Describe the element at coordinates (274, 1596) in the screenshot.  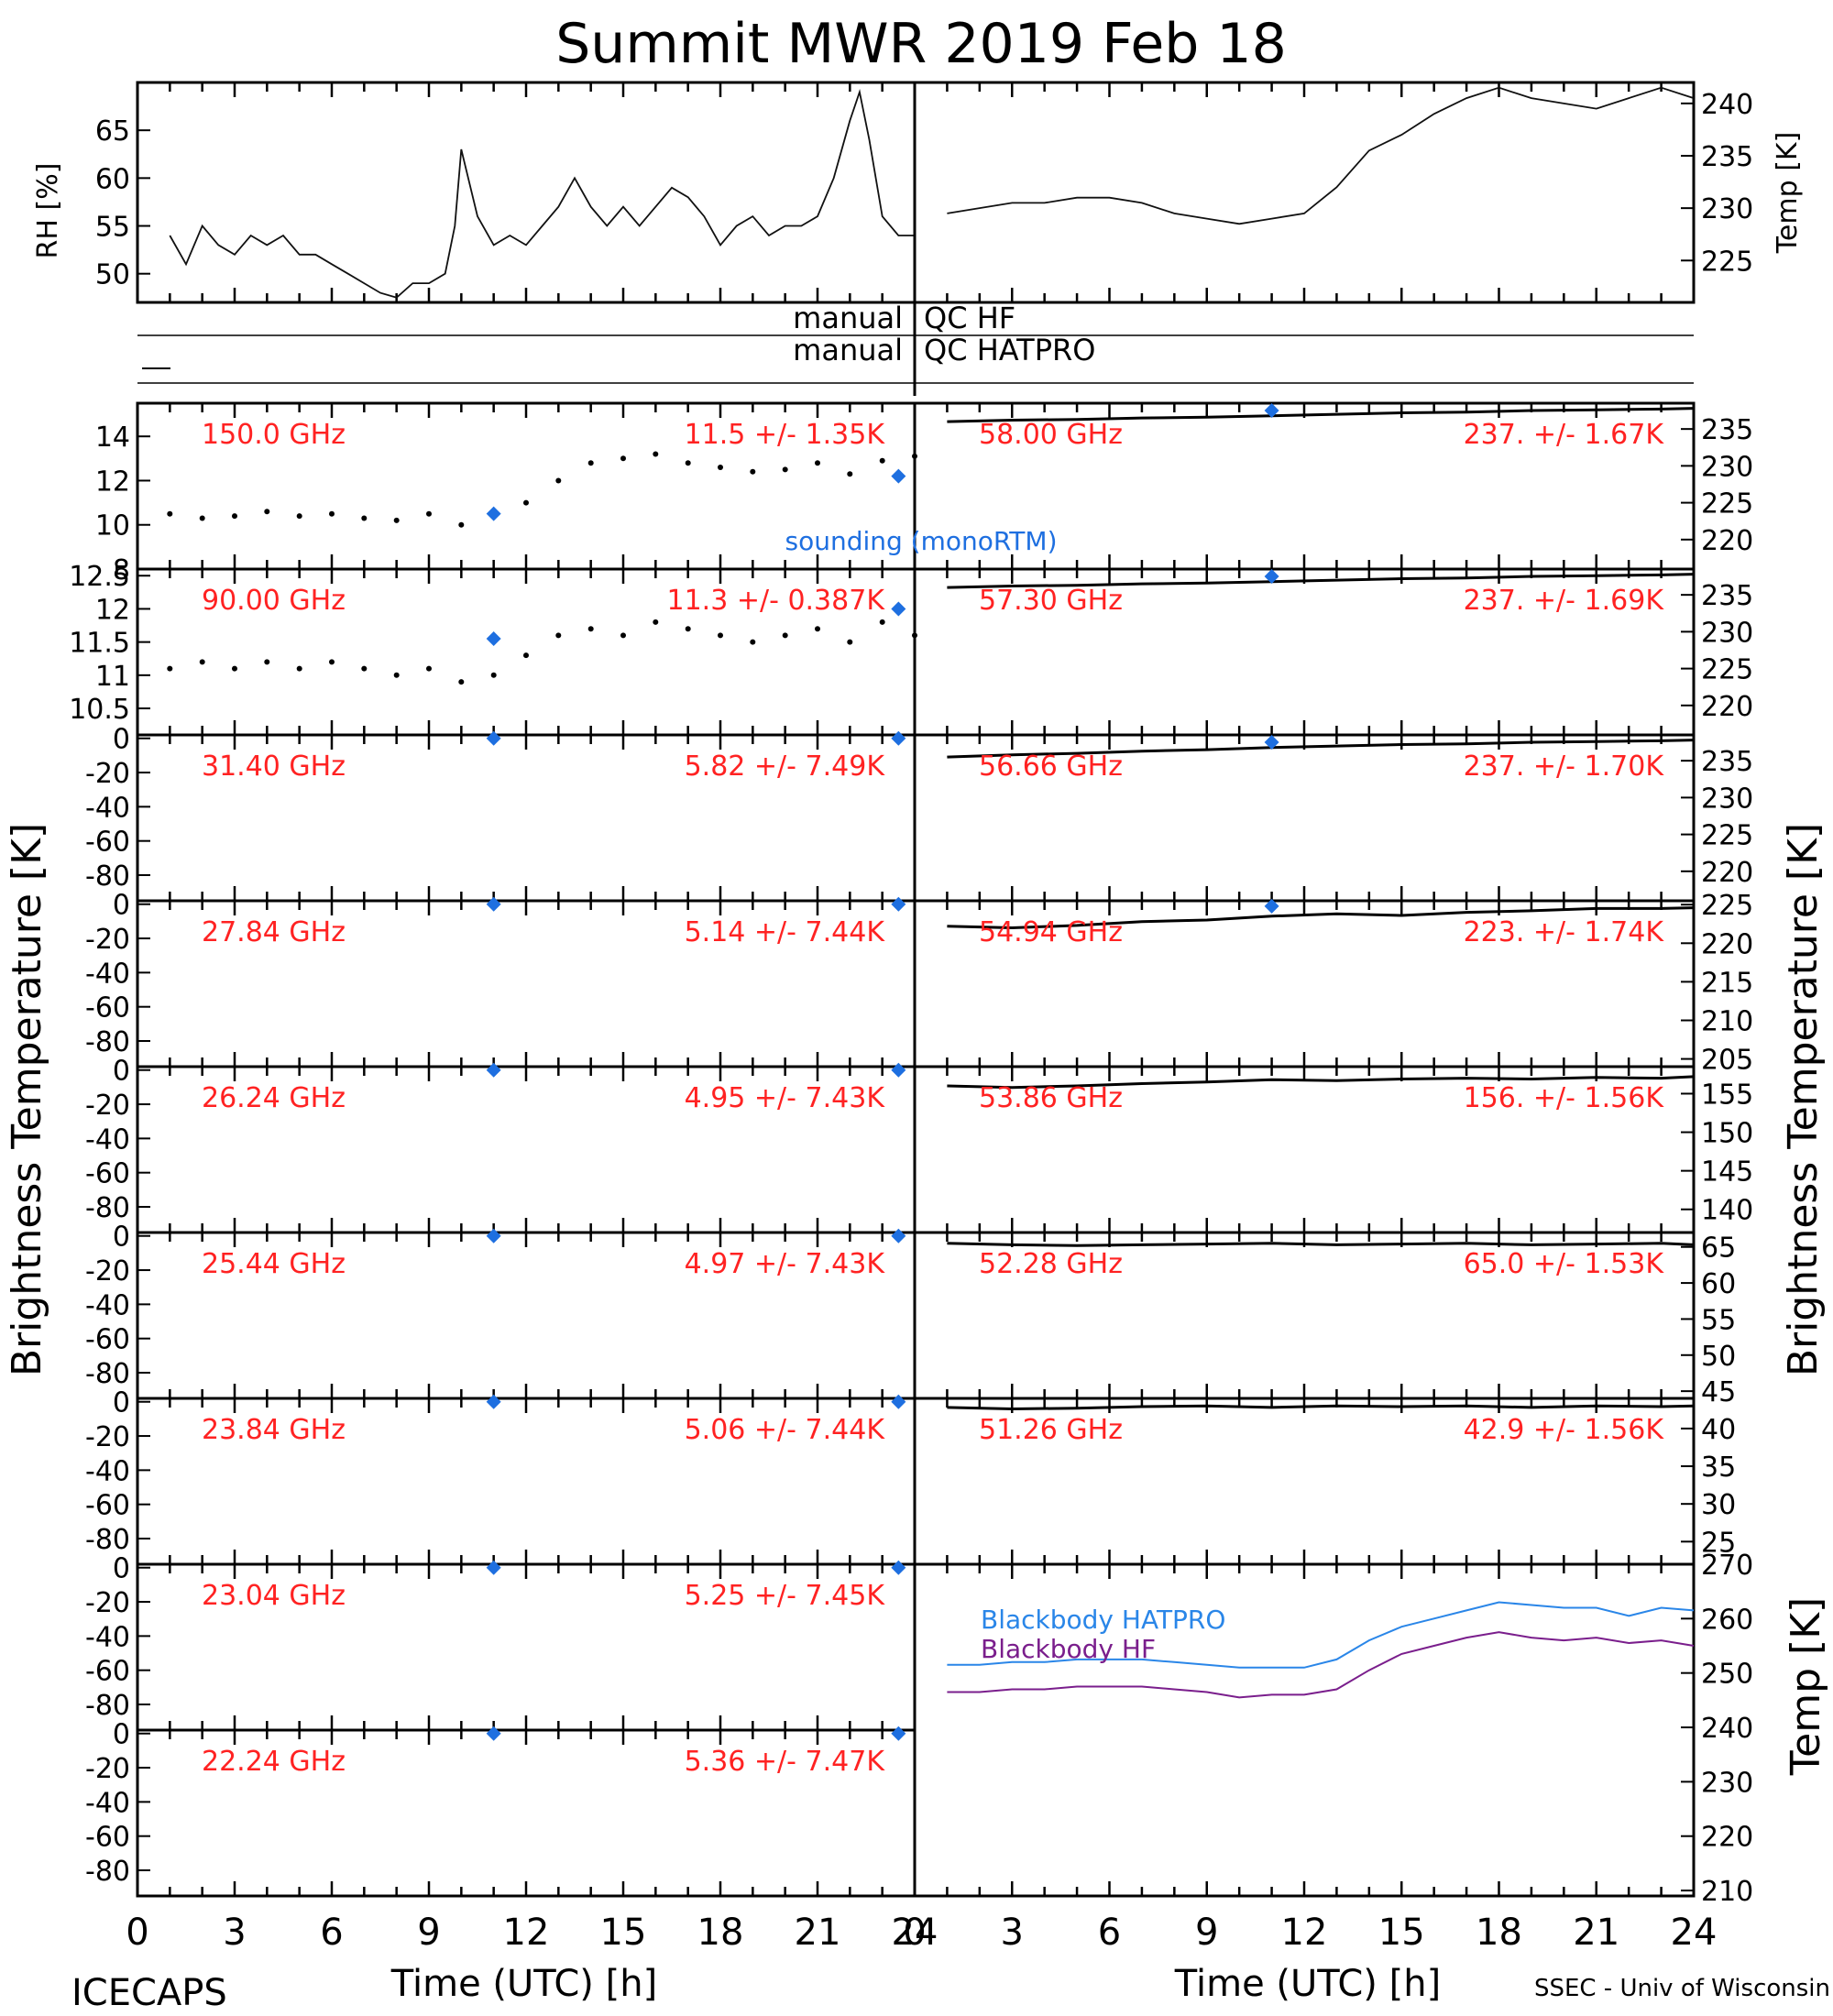
I see `ch-23-04-frequency: 23.04 GHz` at that location.